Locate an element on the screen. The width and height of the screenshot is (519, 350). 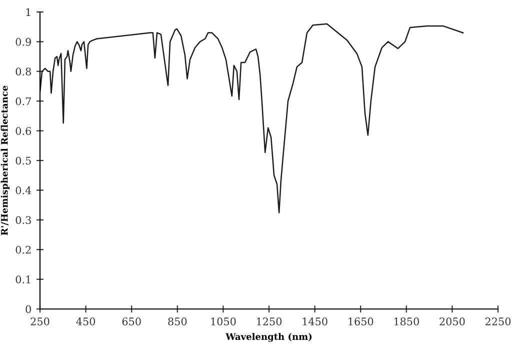
x-tick-label: 1050 is located at coordinates (223, 322).